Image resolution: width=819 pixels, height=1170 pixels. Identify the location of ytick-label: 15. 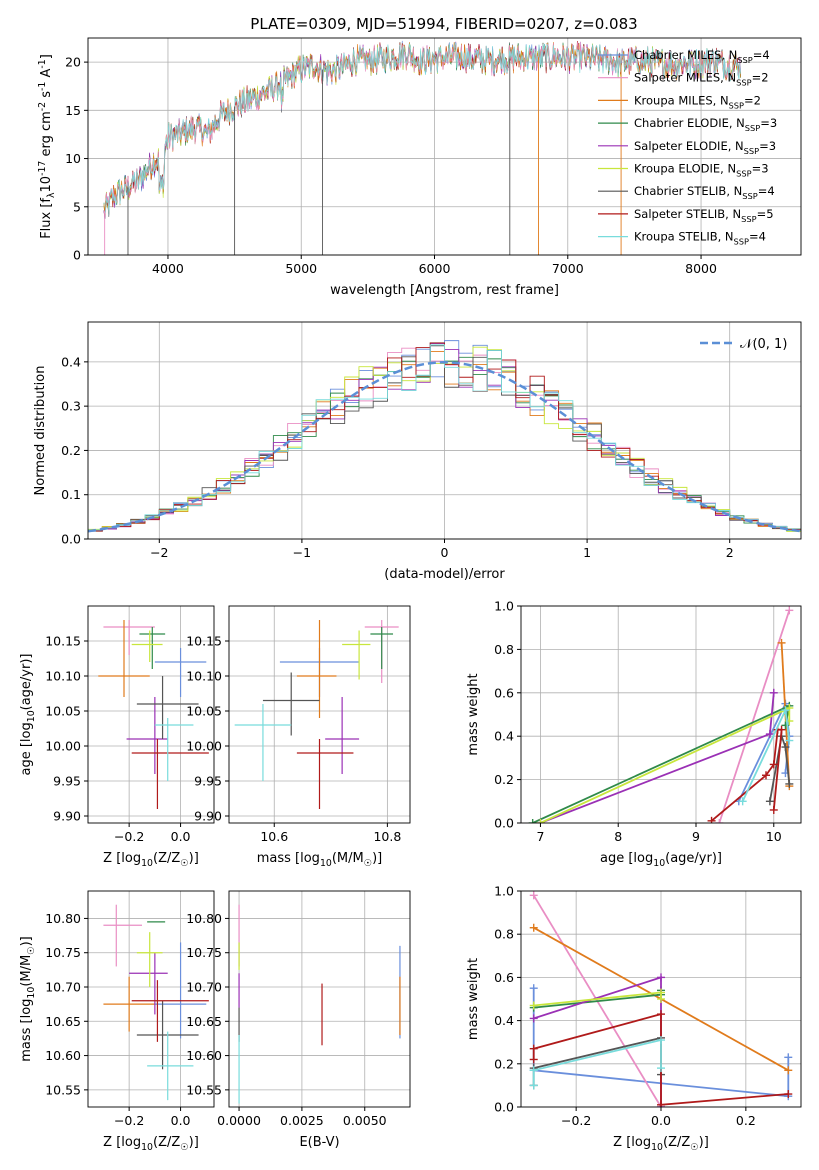
(73, 110).